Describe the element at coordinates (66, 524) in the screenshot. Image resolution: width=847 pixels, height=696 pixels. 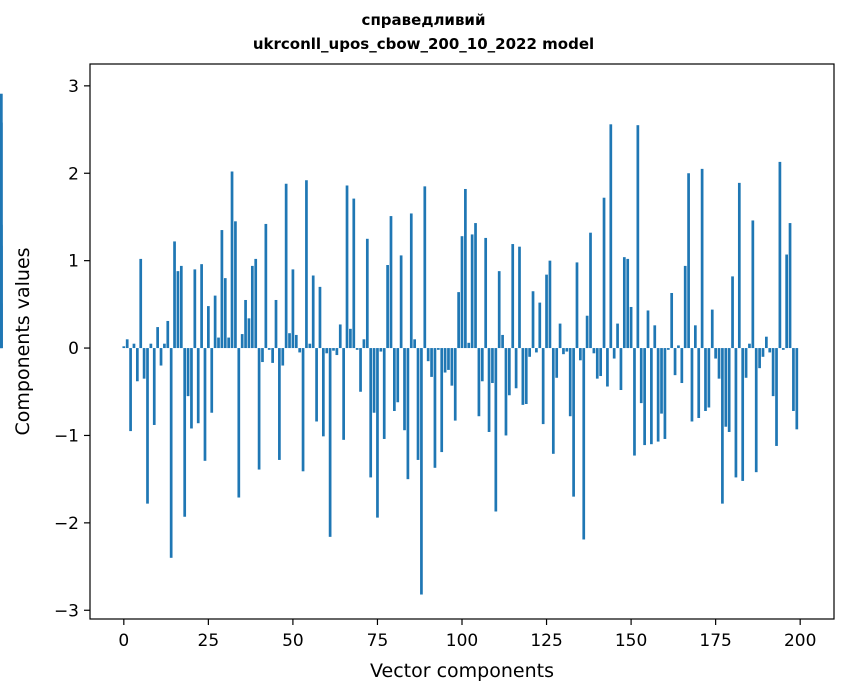
I see `y-tick-label: −2` at that location.